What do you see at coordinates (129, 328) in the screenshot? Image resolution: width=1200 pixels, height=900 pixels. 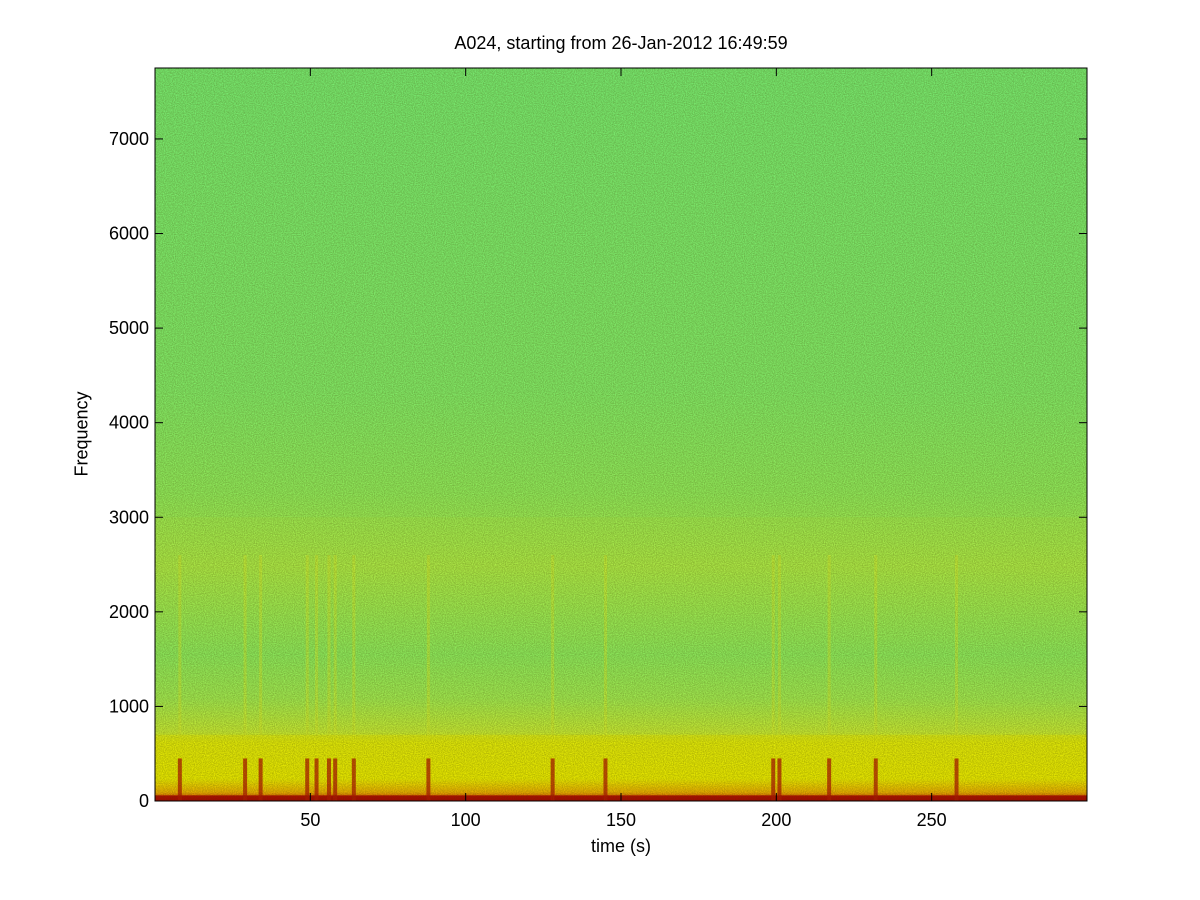 I see `y-tick-label-5000: 5000` at bounding box center [129, 328].